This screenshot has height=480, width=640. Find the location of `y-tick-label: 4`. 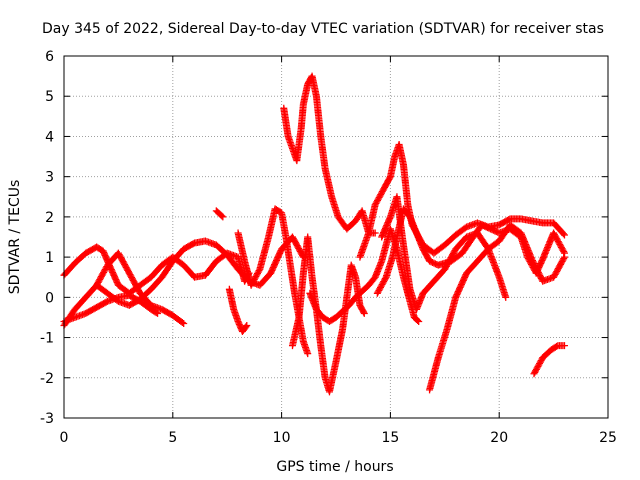

y-tick-label: 4 is located at coordinates (49, 137).